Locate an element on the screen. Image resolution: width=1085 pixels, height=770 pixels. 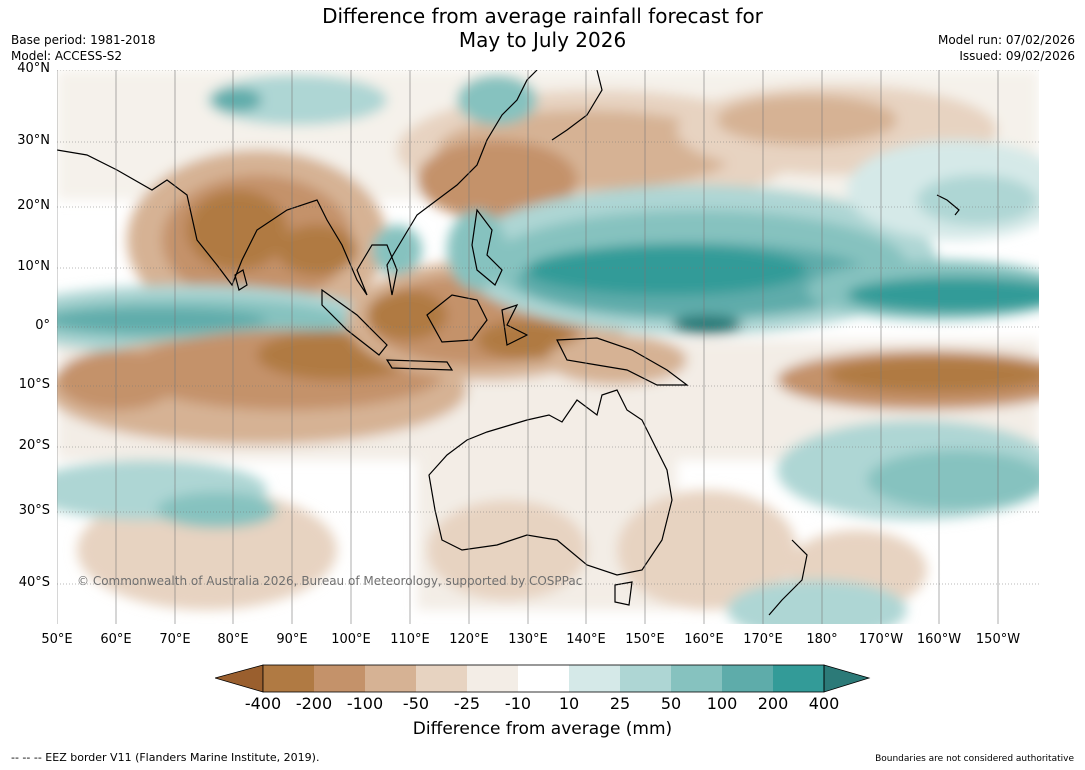
lon-label-160w: 160°W is located at coordinates (939, 639).